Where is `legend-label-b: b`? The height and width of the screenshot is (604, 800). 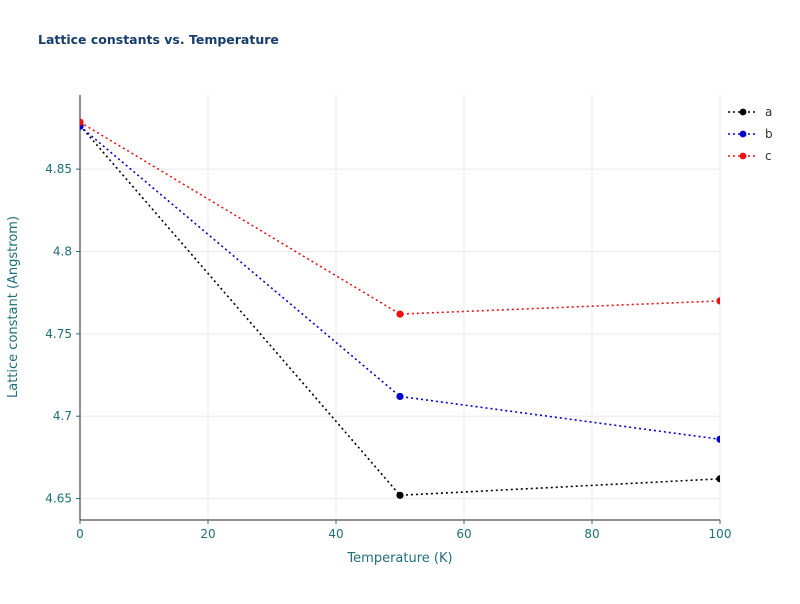
legend-label-b: b is located at coordinates (769, 134).